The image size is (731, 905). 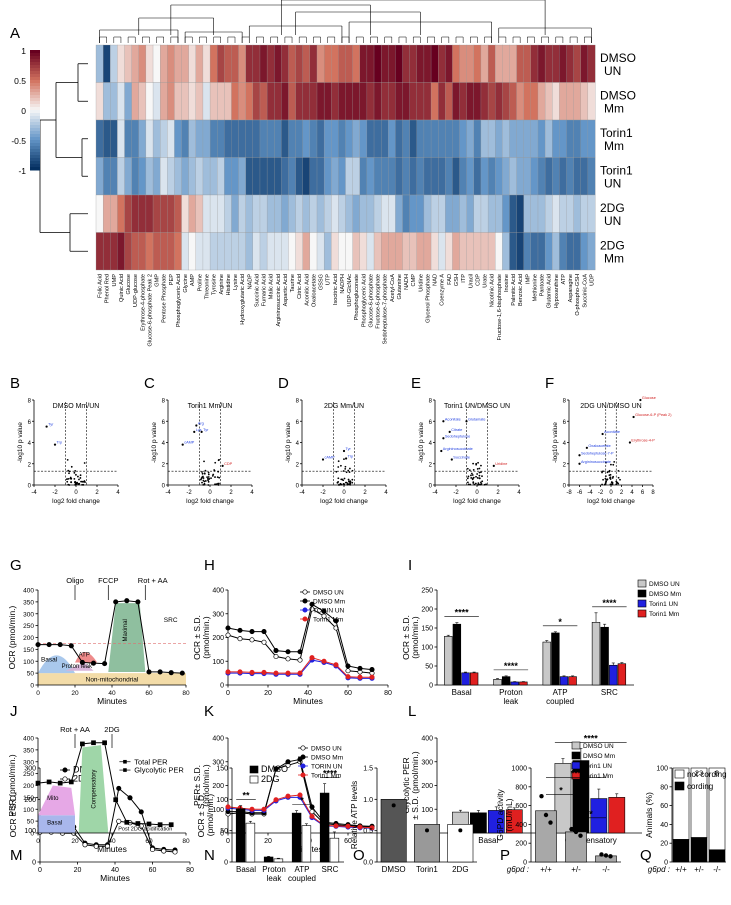 What do you see at coordinates (488, 840) in the screenshot?
I see `category-label: Basal` at bounding box center [488, 840].